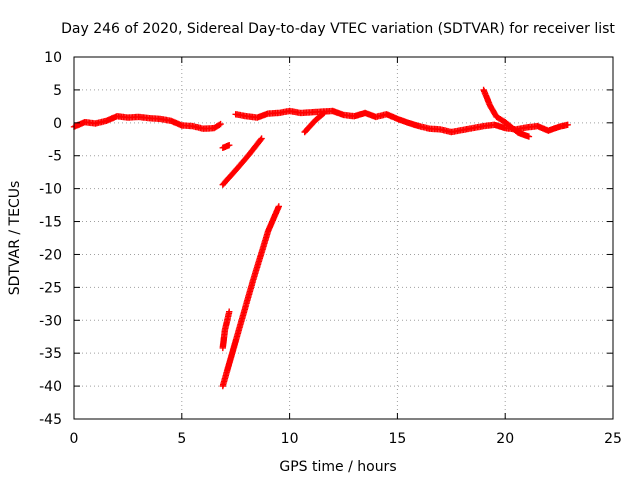 This screenshot has width=640, height=480. I want to click on x-tick-label: 10, so click(290, 439).